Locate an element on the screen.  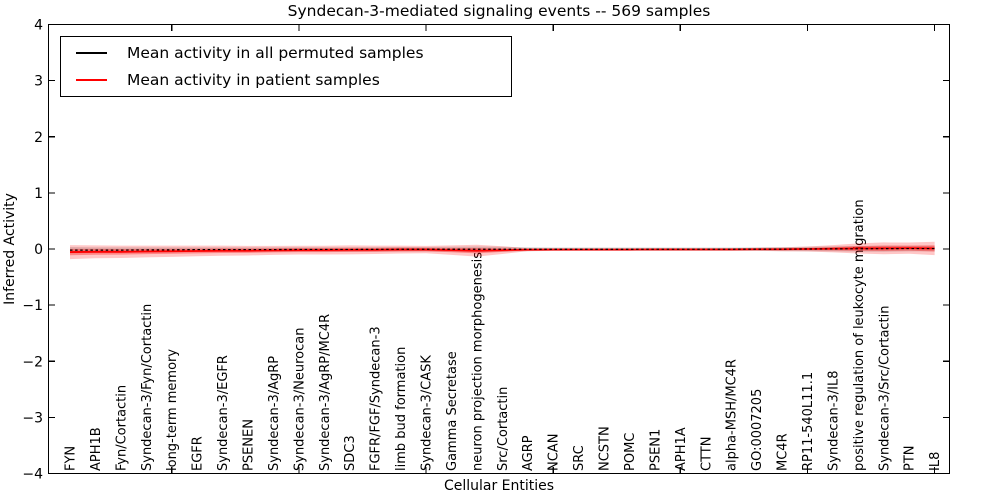
x-category-label: Syndecan-3/Neurocan is located at coordinates (299, 399).